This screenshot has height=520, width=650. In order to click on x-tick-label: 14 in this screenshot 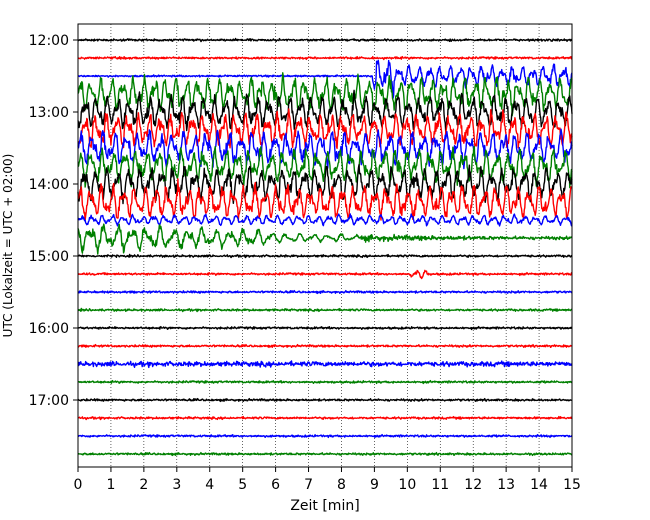, I will do `click(539, 485)`.